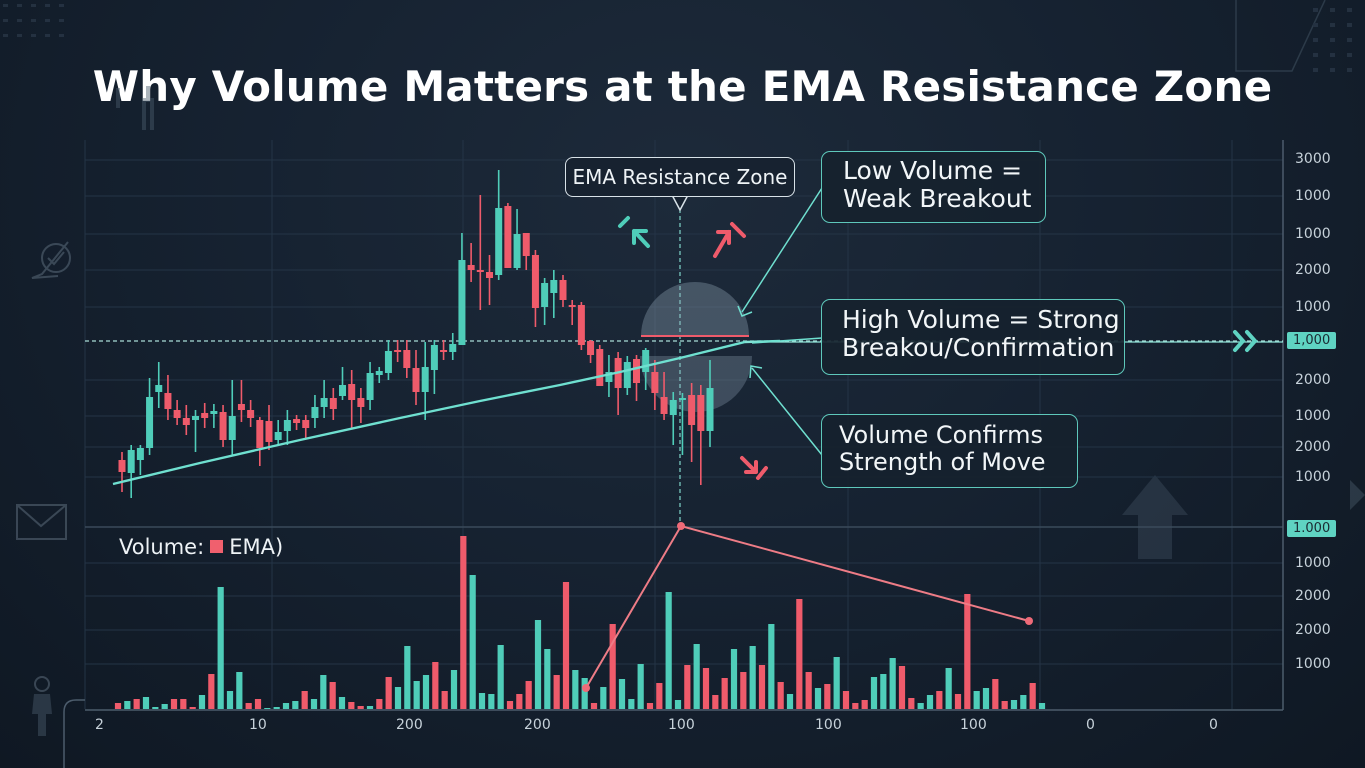 The height and width of the screenshot is (768, 1365). I want to click on high-volume-connector, so click(787, 340).